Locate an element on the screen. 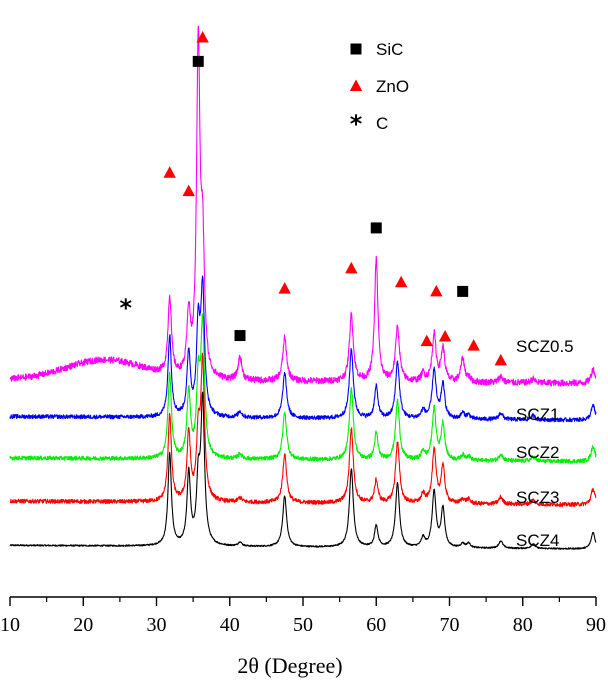 The height and width of the screenshot is (686, 608). legend-sic-label: SiC is located at coordinates (389, 49).